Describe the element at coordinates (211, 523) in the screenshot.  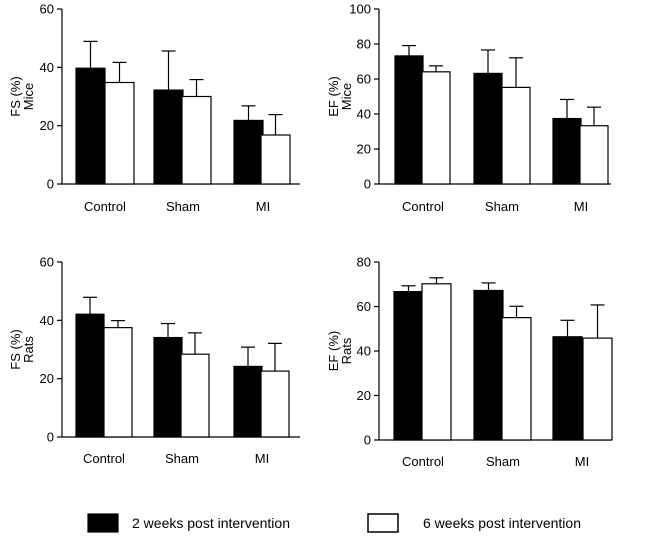
I see `legend-label-2-weeks: 2 weeks post intervention` at that location.